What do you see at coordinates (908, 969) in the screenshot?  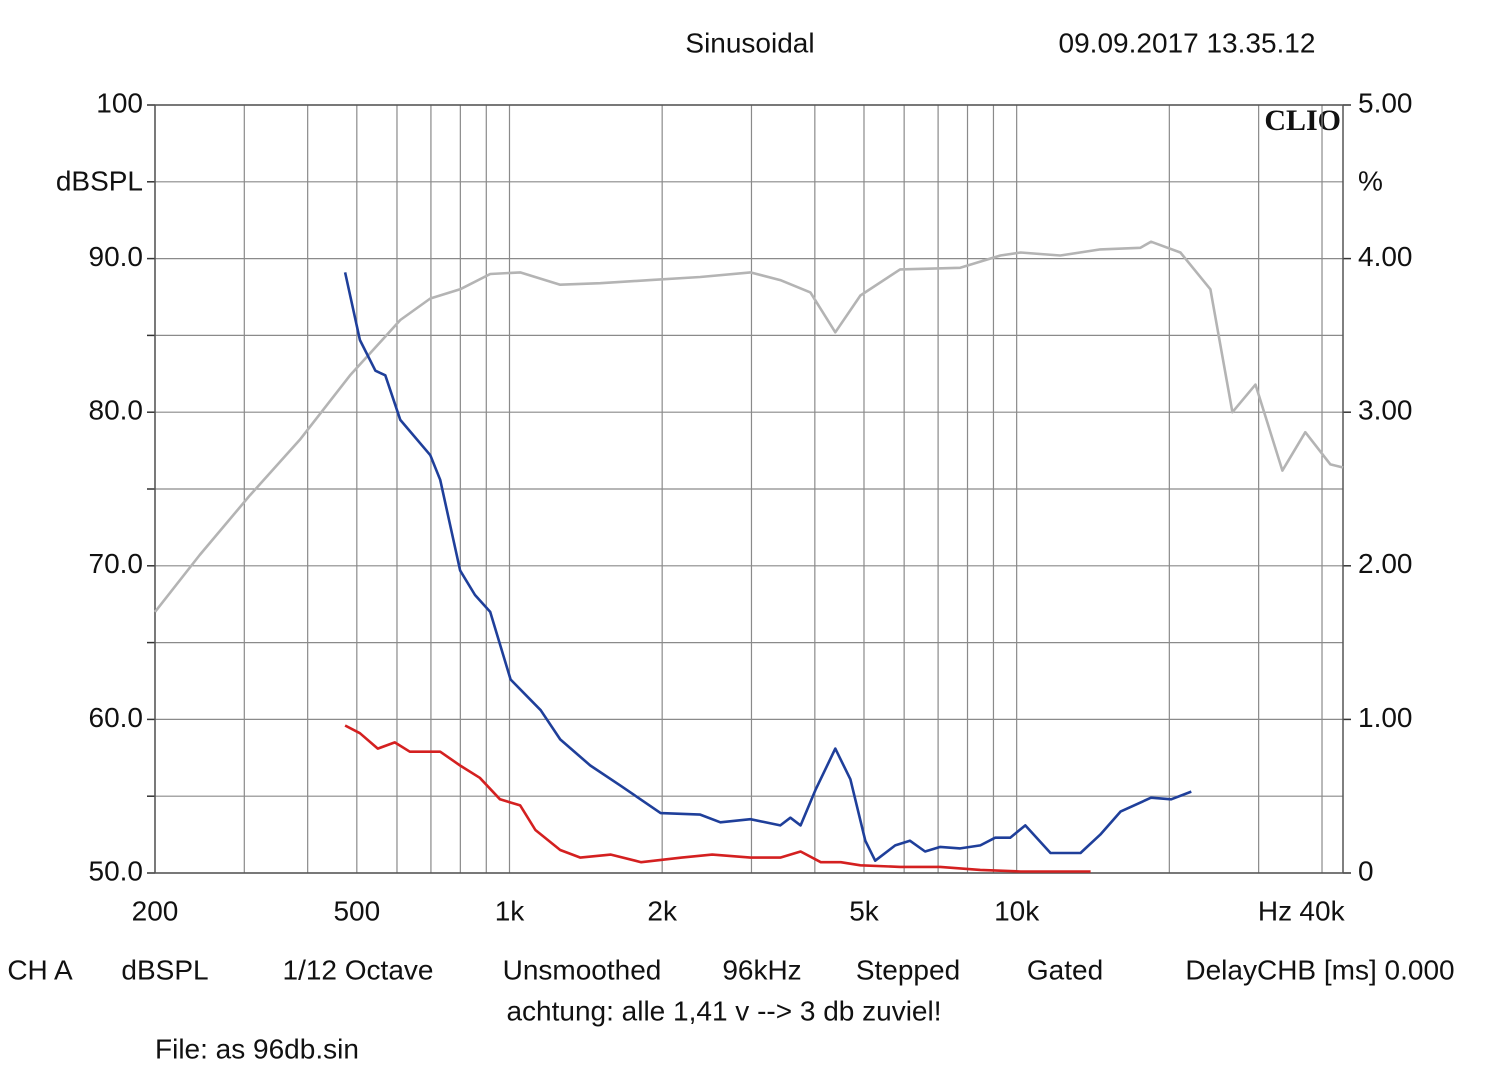 I see `footer-setting: Stepped` at bounding box center [908, 969].